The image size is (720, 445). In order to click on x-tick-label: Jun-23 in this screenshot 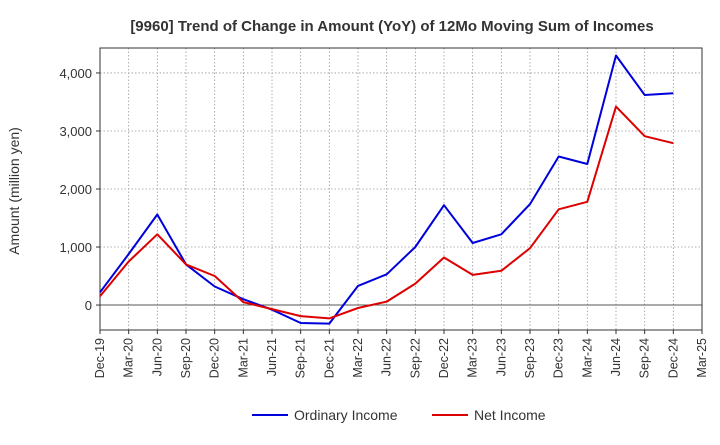, I will do `click(501, 357)`.